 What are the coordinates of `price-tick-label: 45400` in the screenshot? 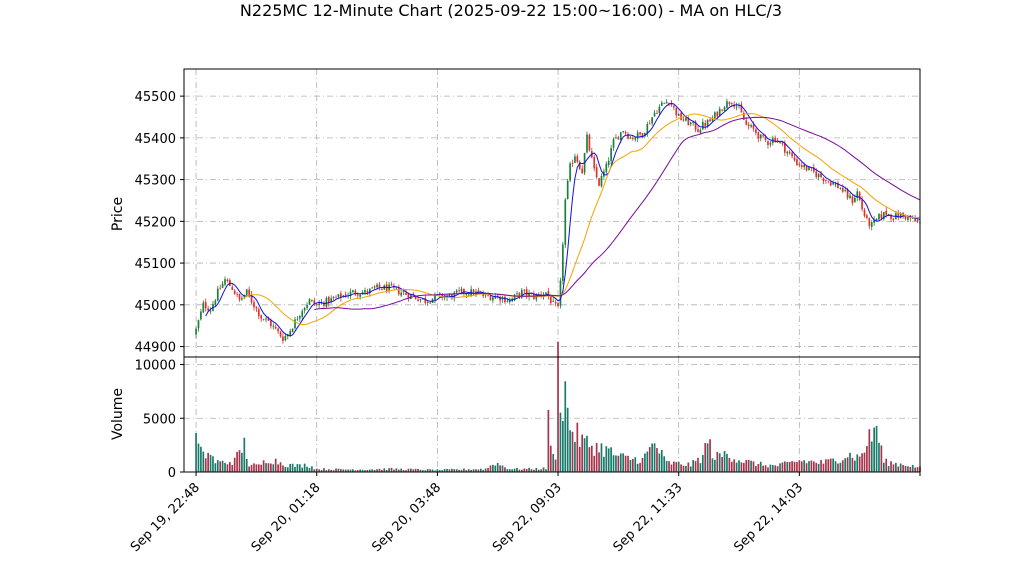 It's located at (155, 139).